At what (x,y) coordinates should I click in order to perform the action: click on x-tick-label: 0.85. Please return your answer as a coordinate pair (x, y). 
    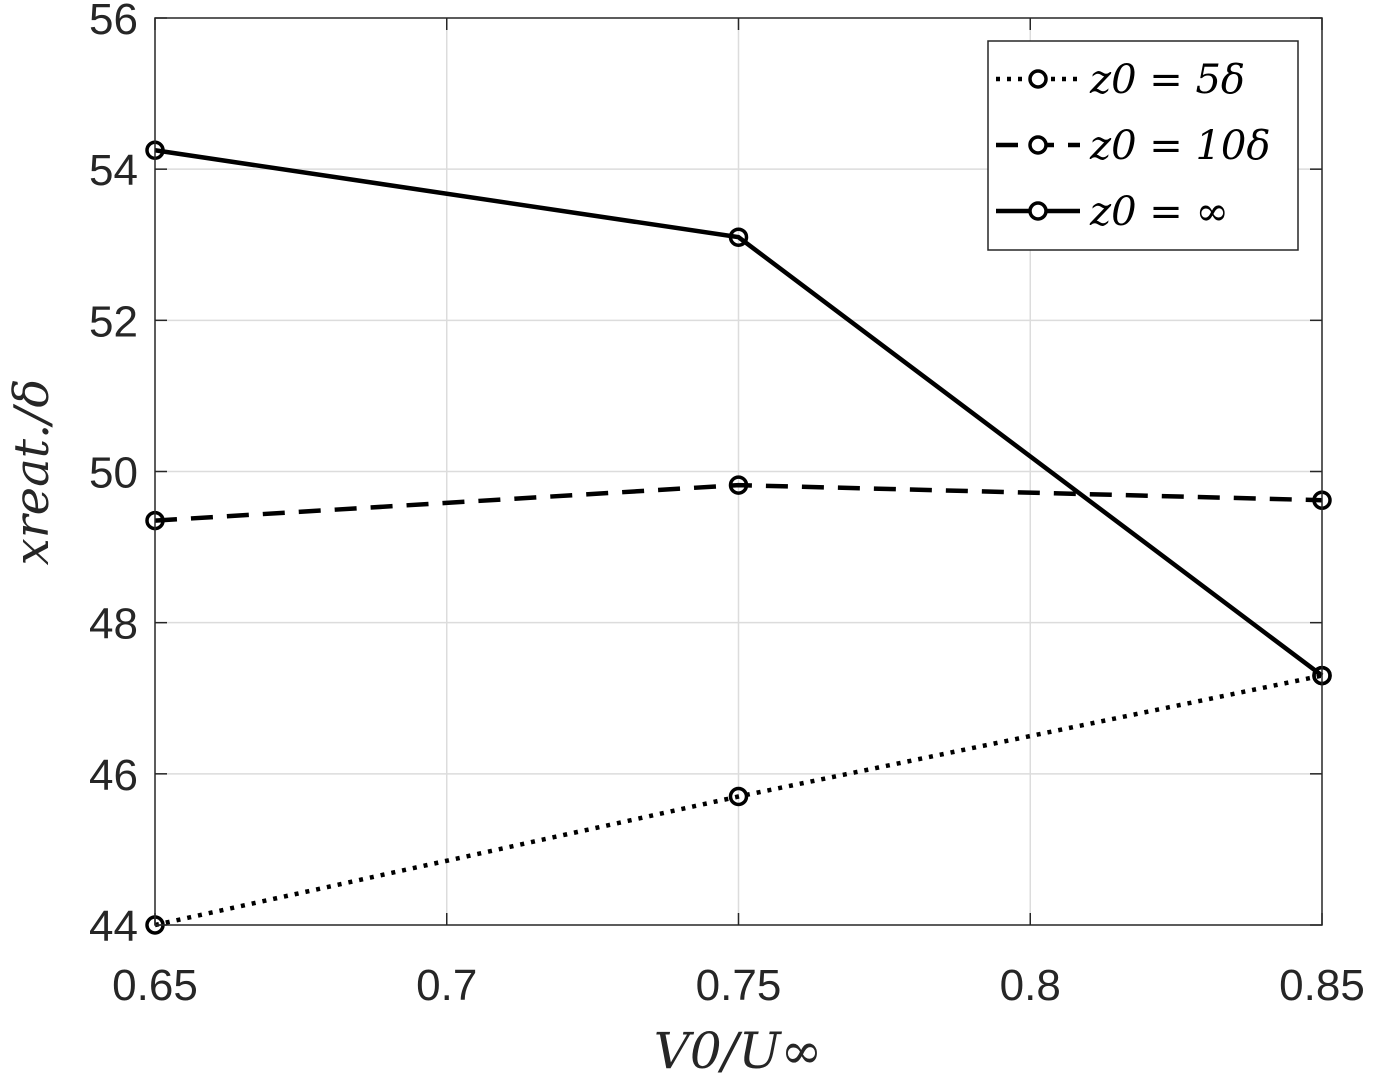
    Looking at the image, I should click on (1322, 985).